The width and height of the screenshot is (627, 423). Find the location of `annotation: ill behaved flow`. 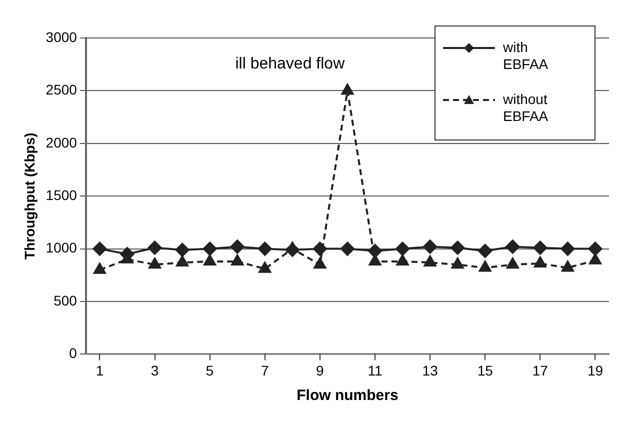

annotation: ill behaved flow is located at coordinates (290, 63).